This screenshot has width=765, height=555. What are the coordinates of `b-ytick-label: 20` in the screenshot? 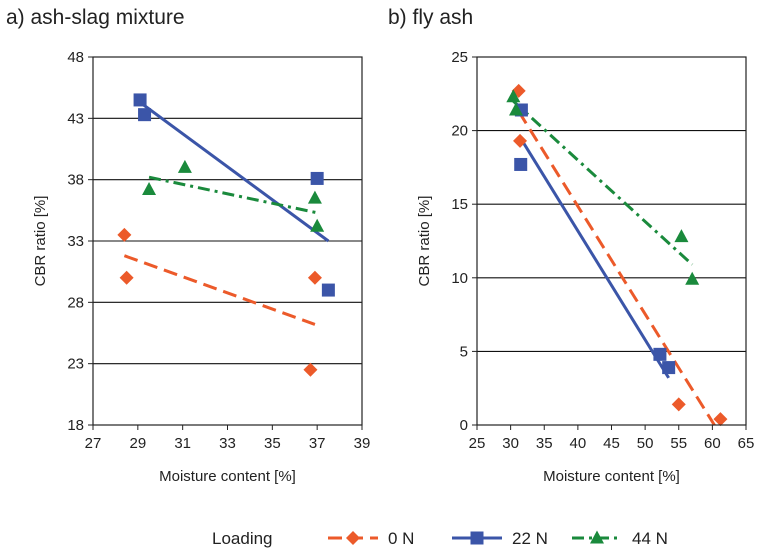 It's located at (459, 131).